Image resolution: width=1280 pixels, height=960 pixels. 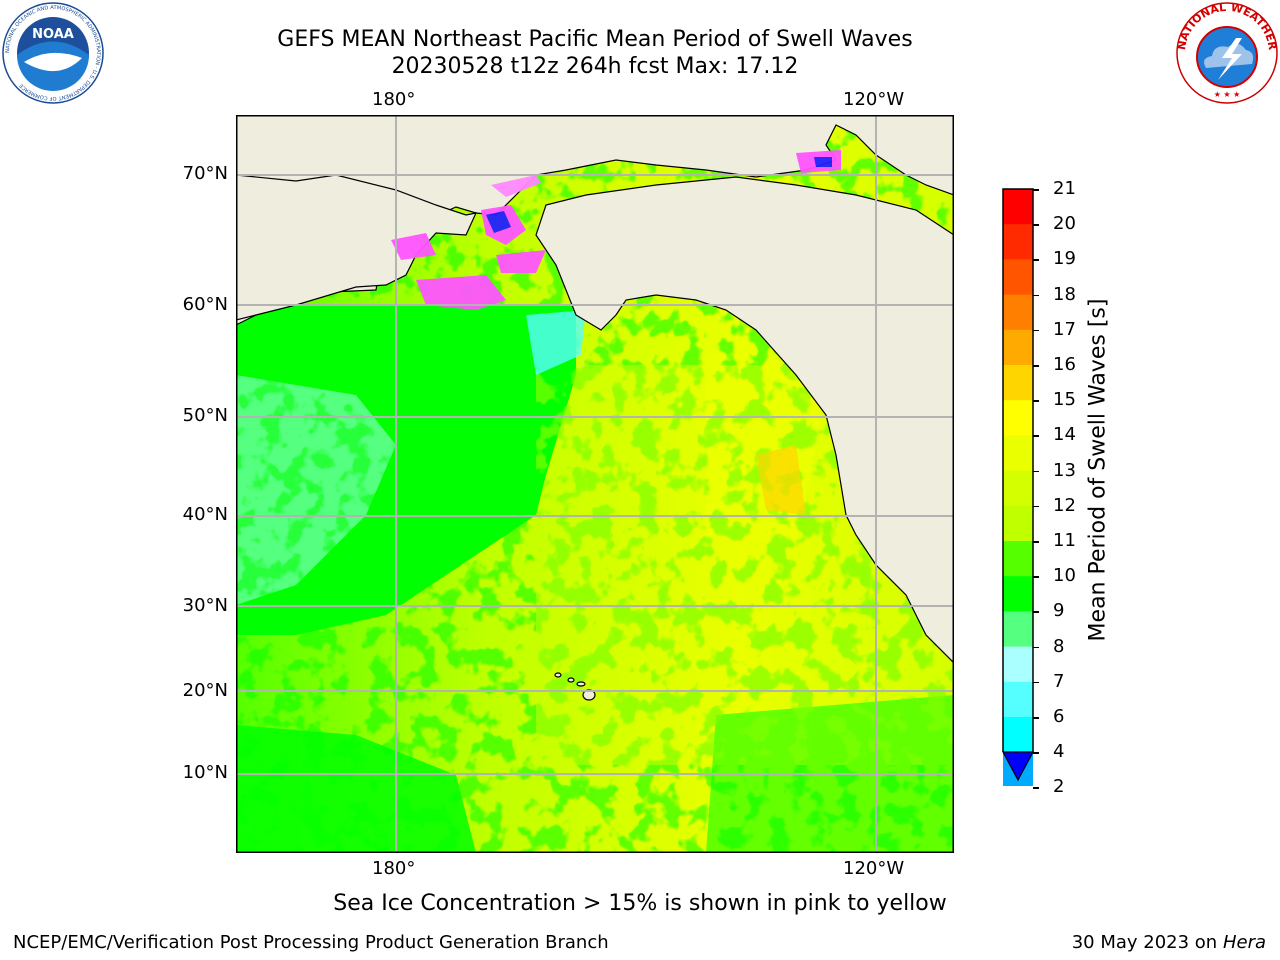 I want to click on colorbar-tick-label: 7, so click(x=1059, y=681).